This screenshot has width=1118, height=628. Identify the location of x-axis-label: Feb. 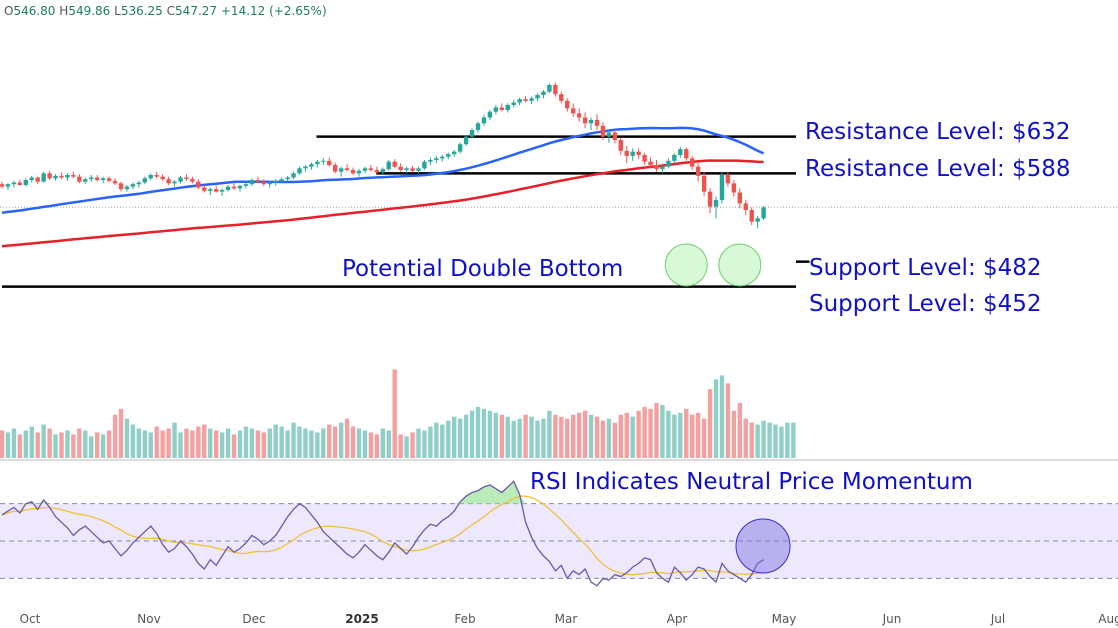
(464, 619).